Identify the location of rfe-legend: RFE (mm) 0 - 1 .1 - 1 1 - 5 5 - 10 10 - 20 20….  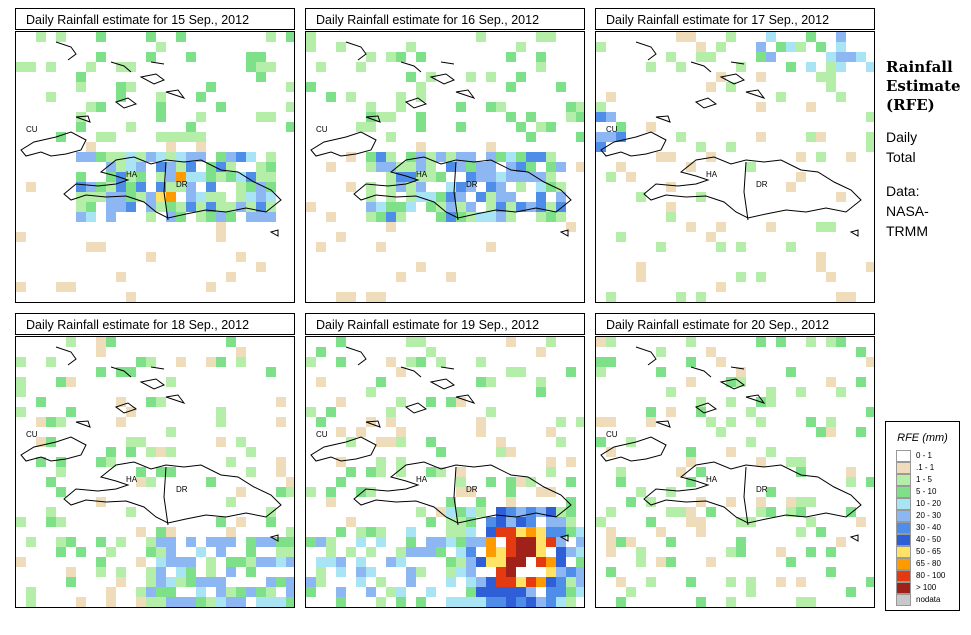
(922, 516).